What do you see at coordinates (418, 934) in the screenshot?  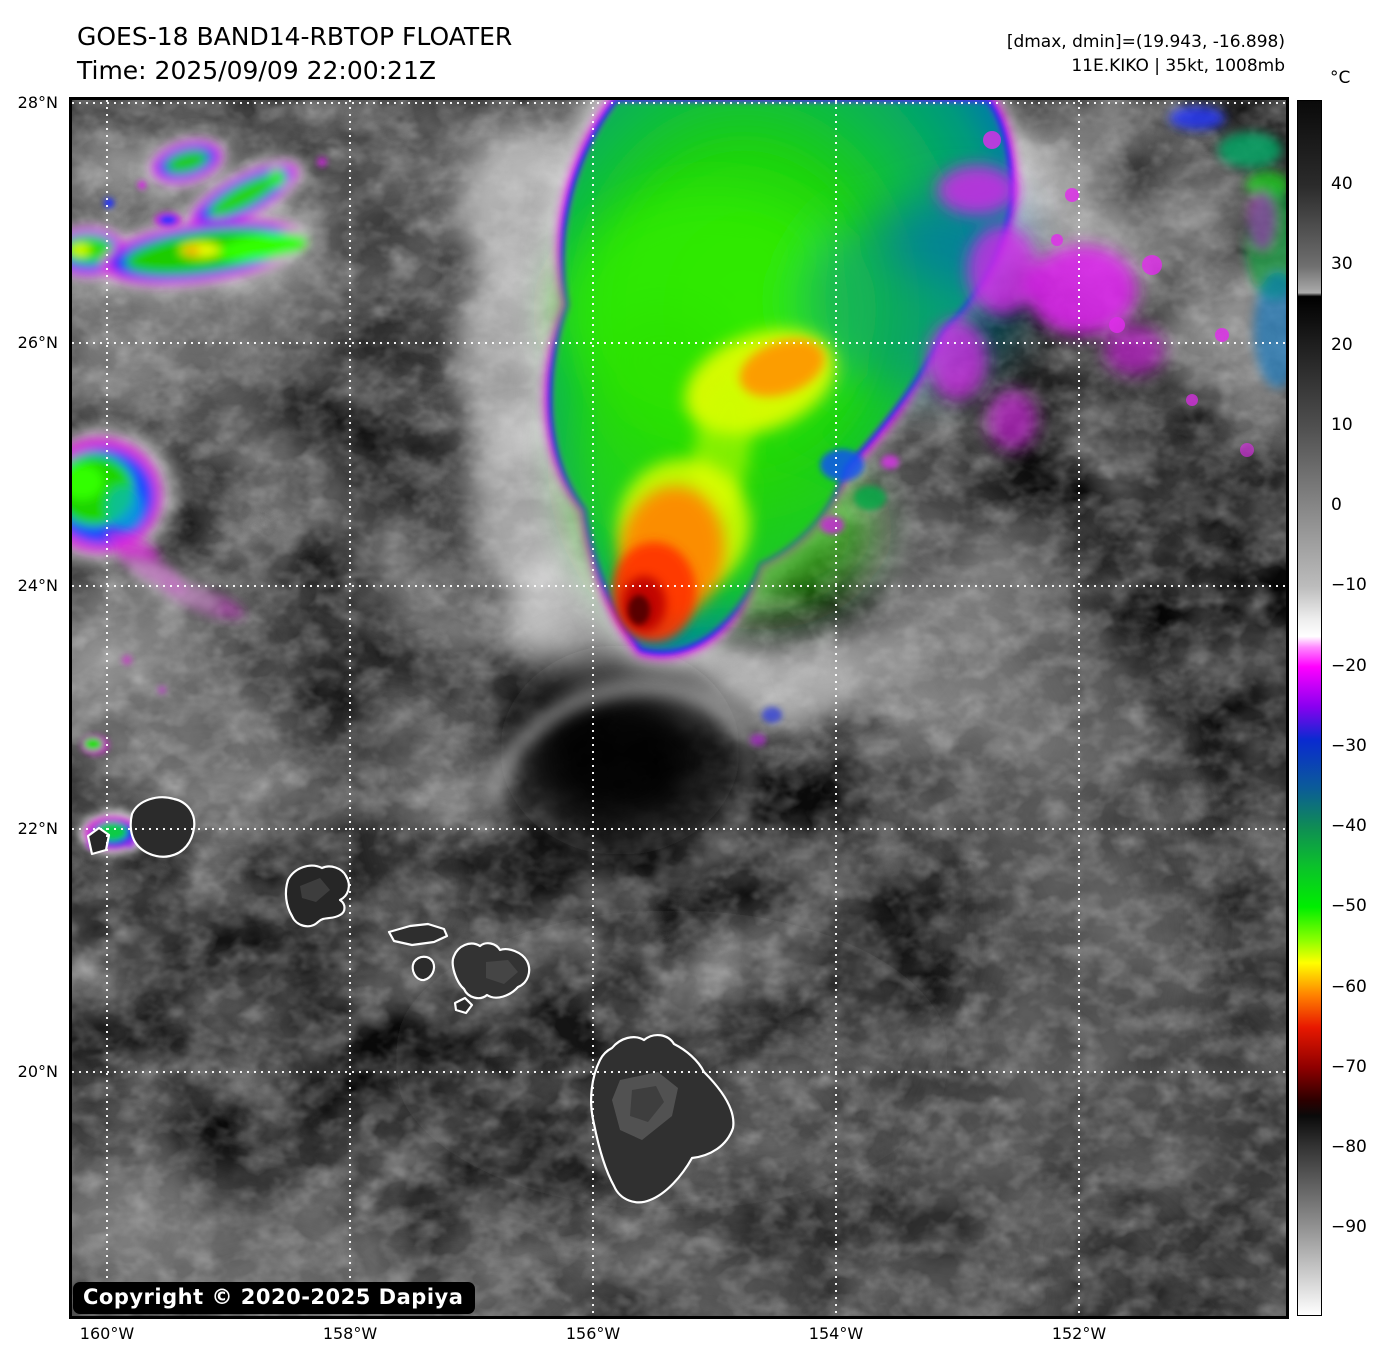 I see `island-molokai` at bounding box center [418, 934].